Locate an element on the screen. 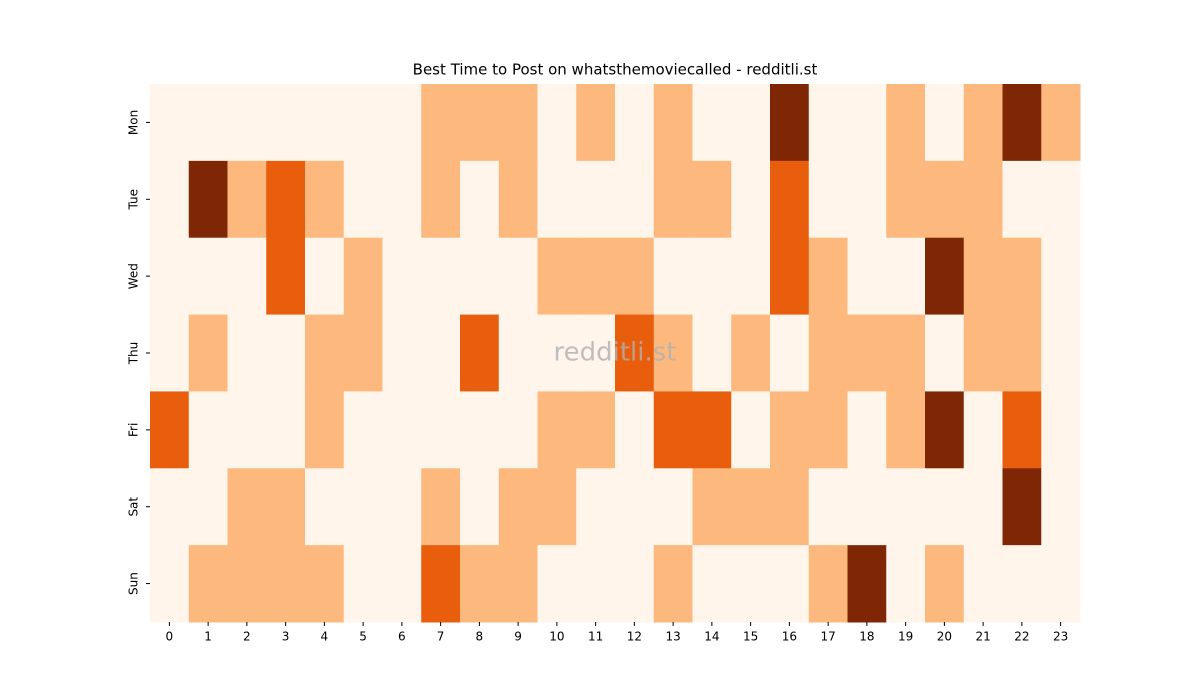 This screenshot has width=1200, height=700. y-tick-label: Mon is located at coordinates (134, 122).